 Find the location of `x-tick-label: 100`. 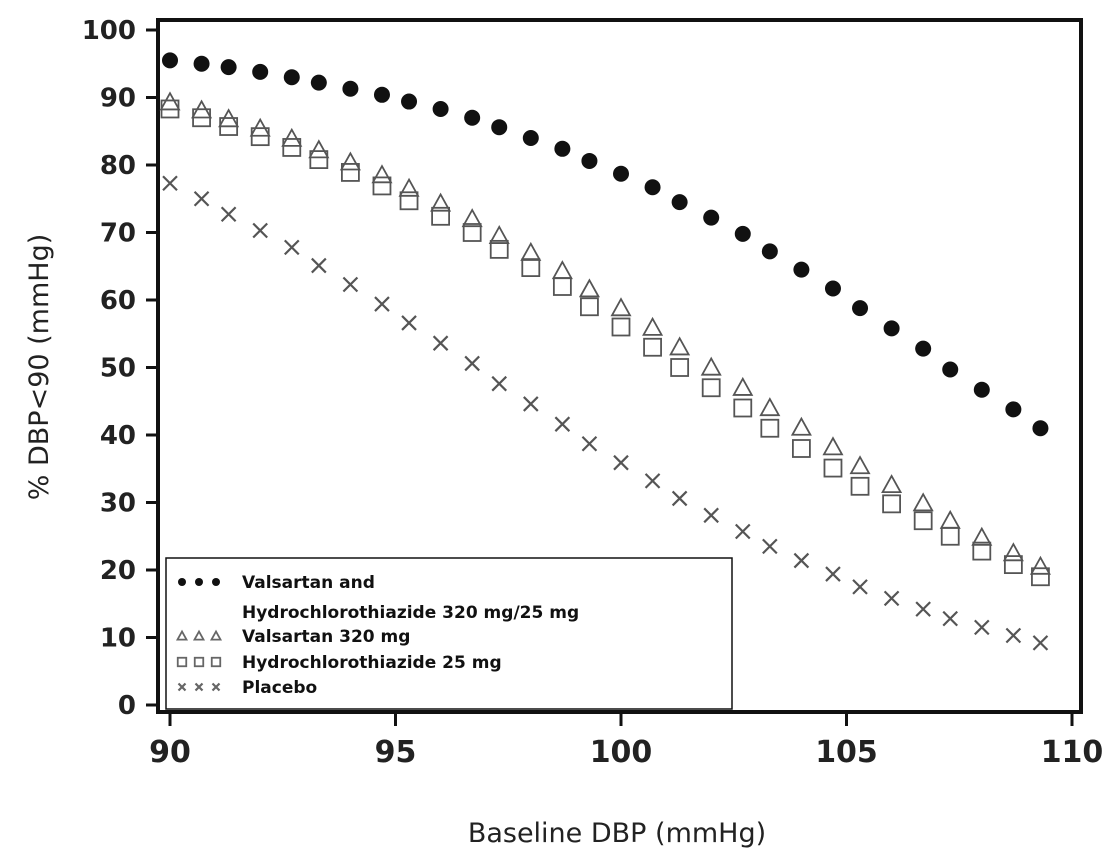

x-tick-label: 100 is located at coordinates (621, 752).